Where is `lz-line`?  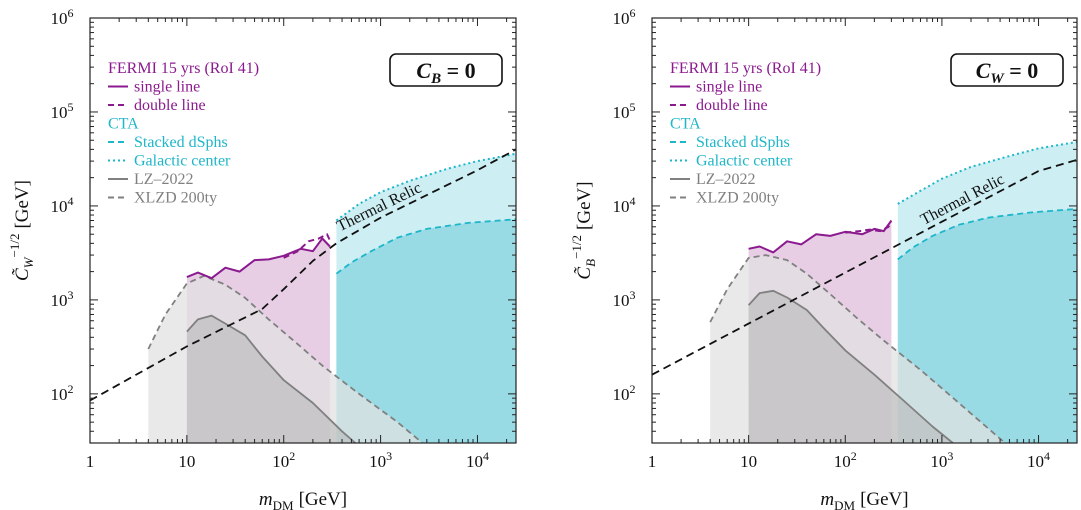 lz-line is located at coordinates (850, 366).